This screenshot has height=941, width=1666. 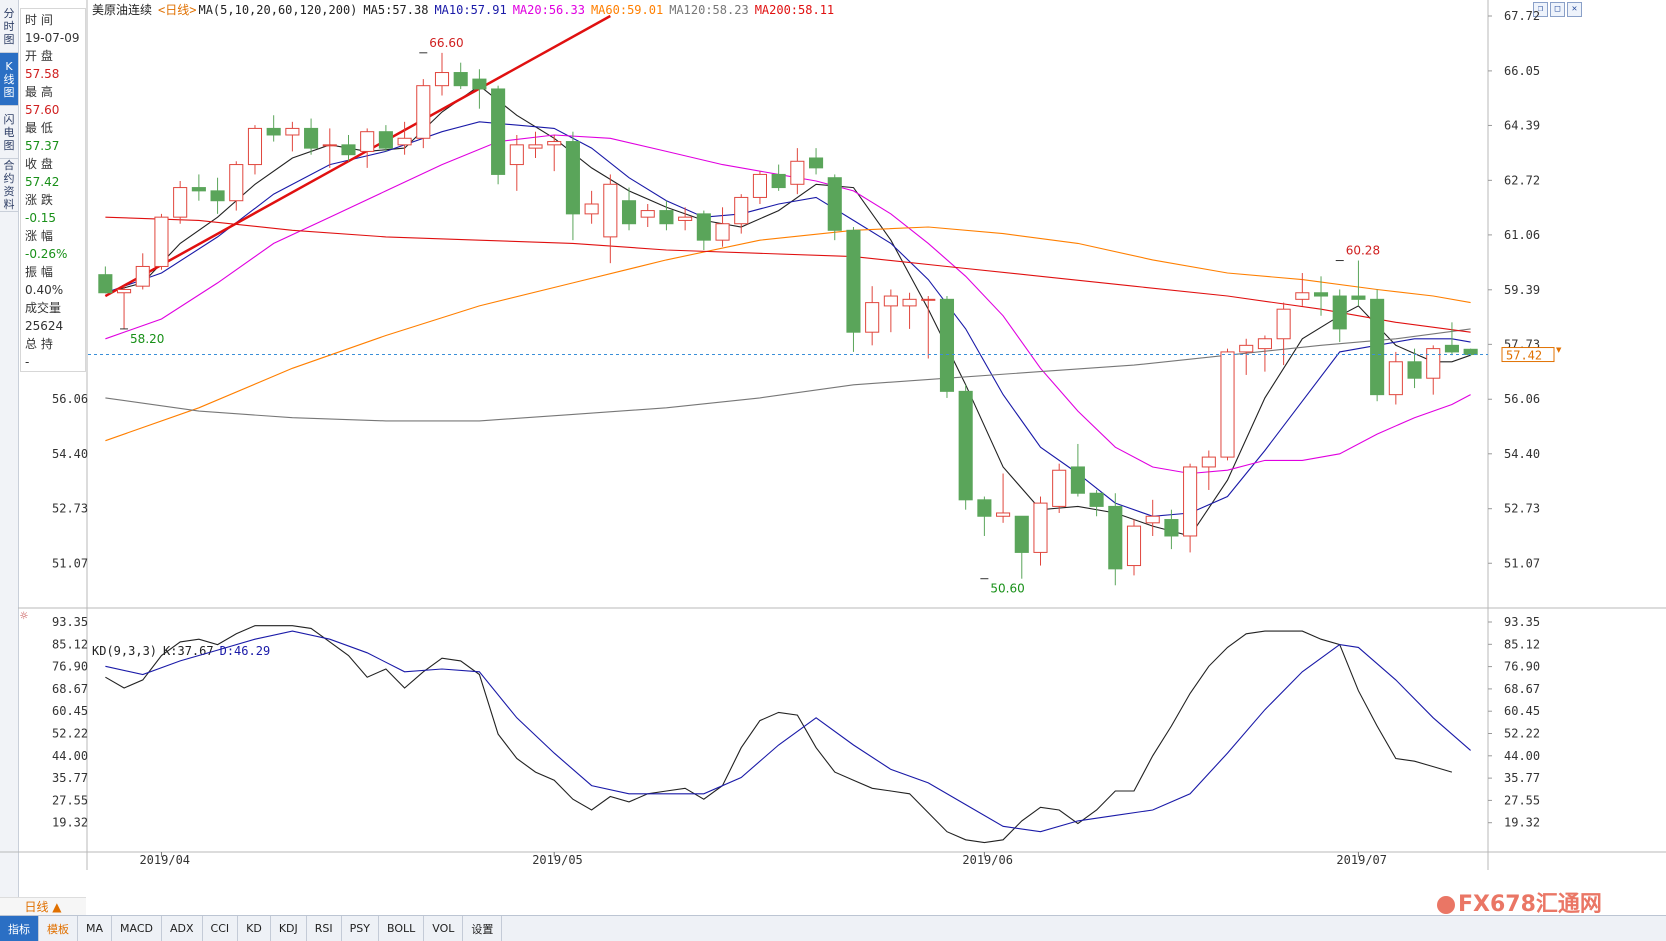 What do you see at coordinates (254, 928) in the screenshot?
I see `bottom-tab-KD: KD` at bounding box center [254, 928].